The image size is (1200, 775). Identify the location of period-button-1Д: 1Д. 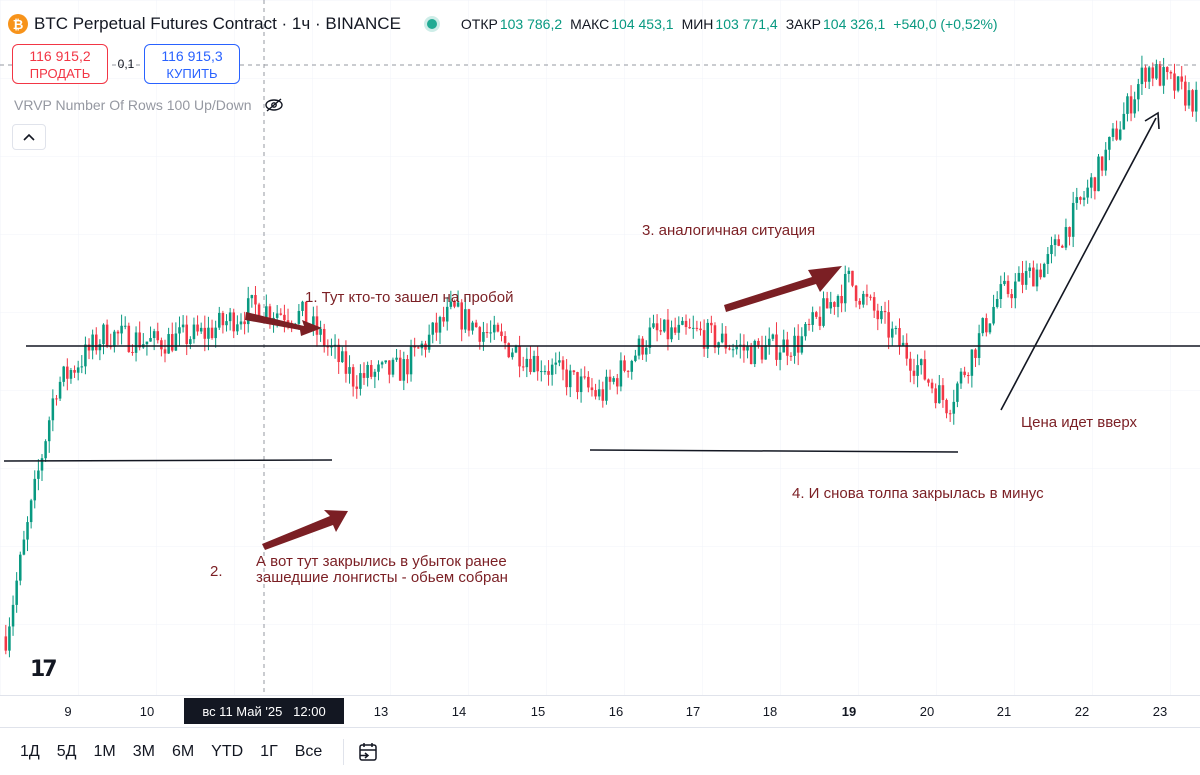
(30, 751).